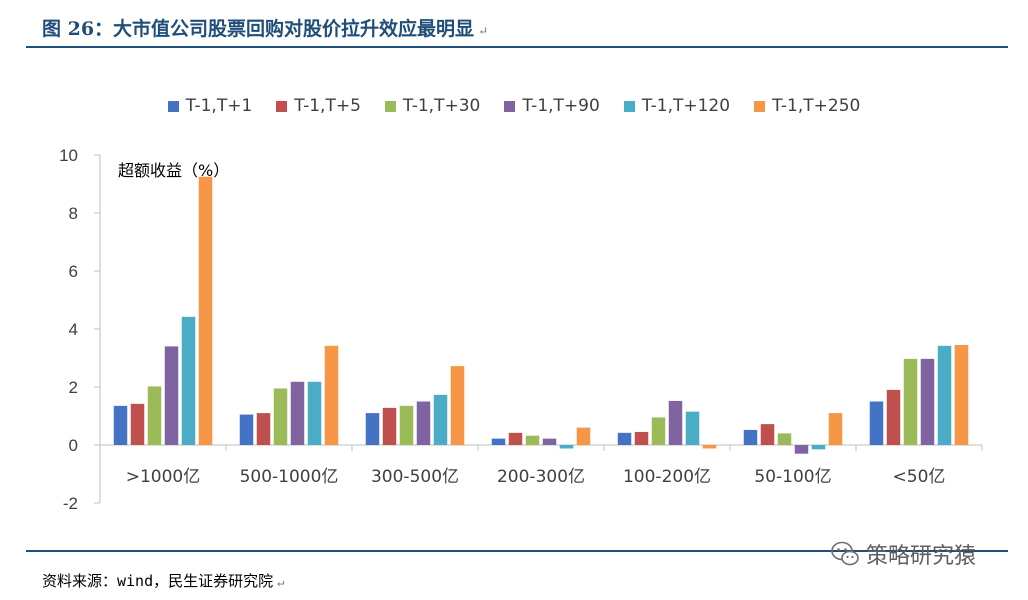 This screenshot has height=600, width=1028. I want to click on x-tick-label: 300-500亿, so click(415, 477).